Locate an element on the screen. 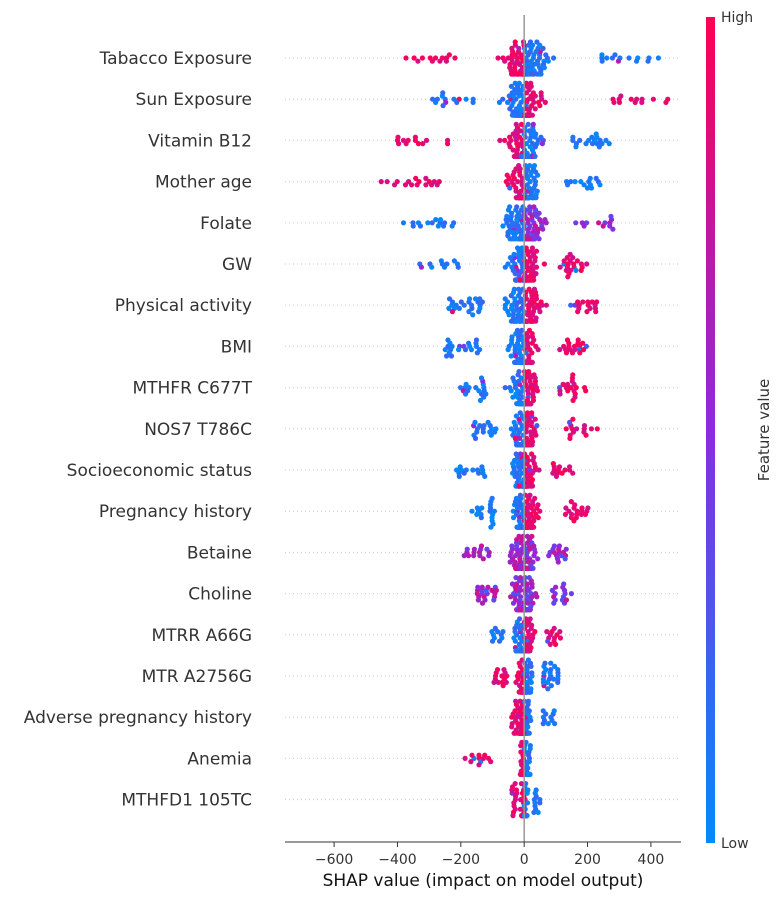 The image size is (784, 900). feature-label: Adverse pregnancy history is located at coordinates (138, 718).